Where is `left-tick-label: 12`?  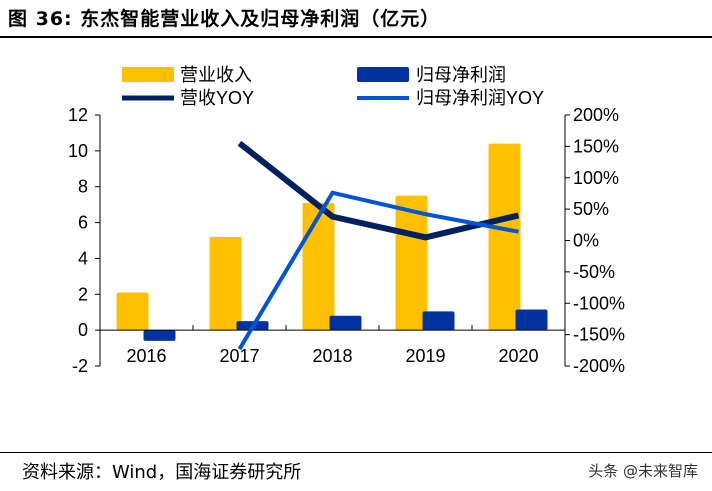
left-tick-label: 12 is located at coordinates (78, 115).